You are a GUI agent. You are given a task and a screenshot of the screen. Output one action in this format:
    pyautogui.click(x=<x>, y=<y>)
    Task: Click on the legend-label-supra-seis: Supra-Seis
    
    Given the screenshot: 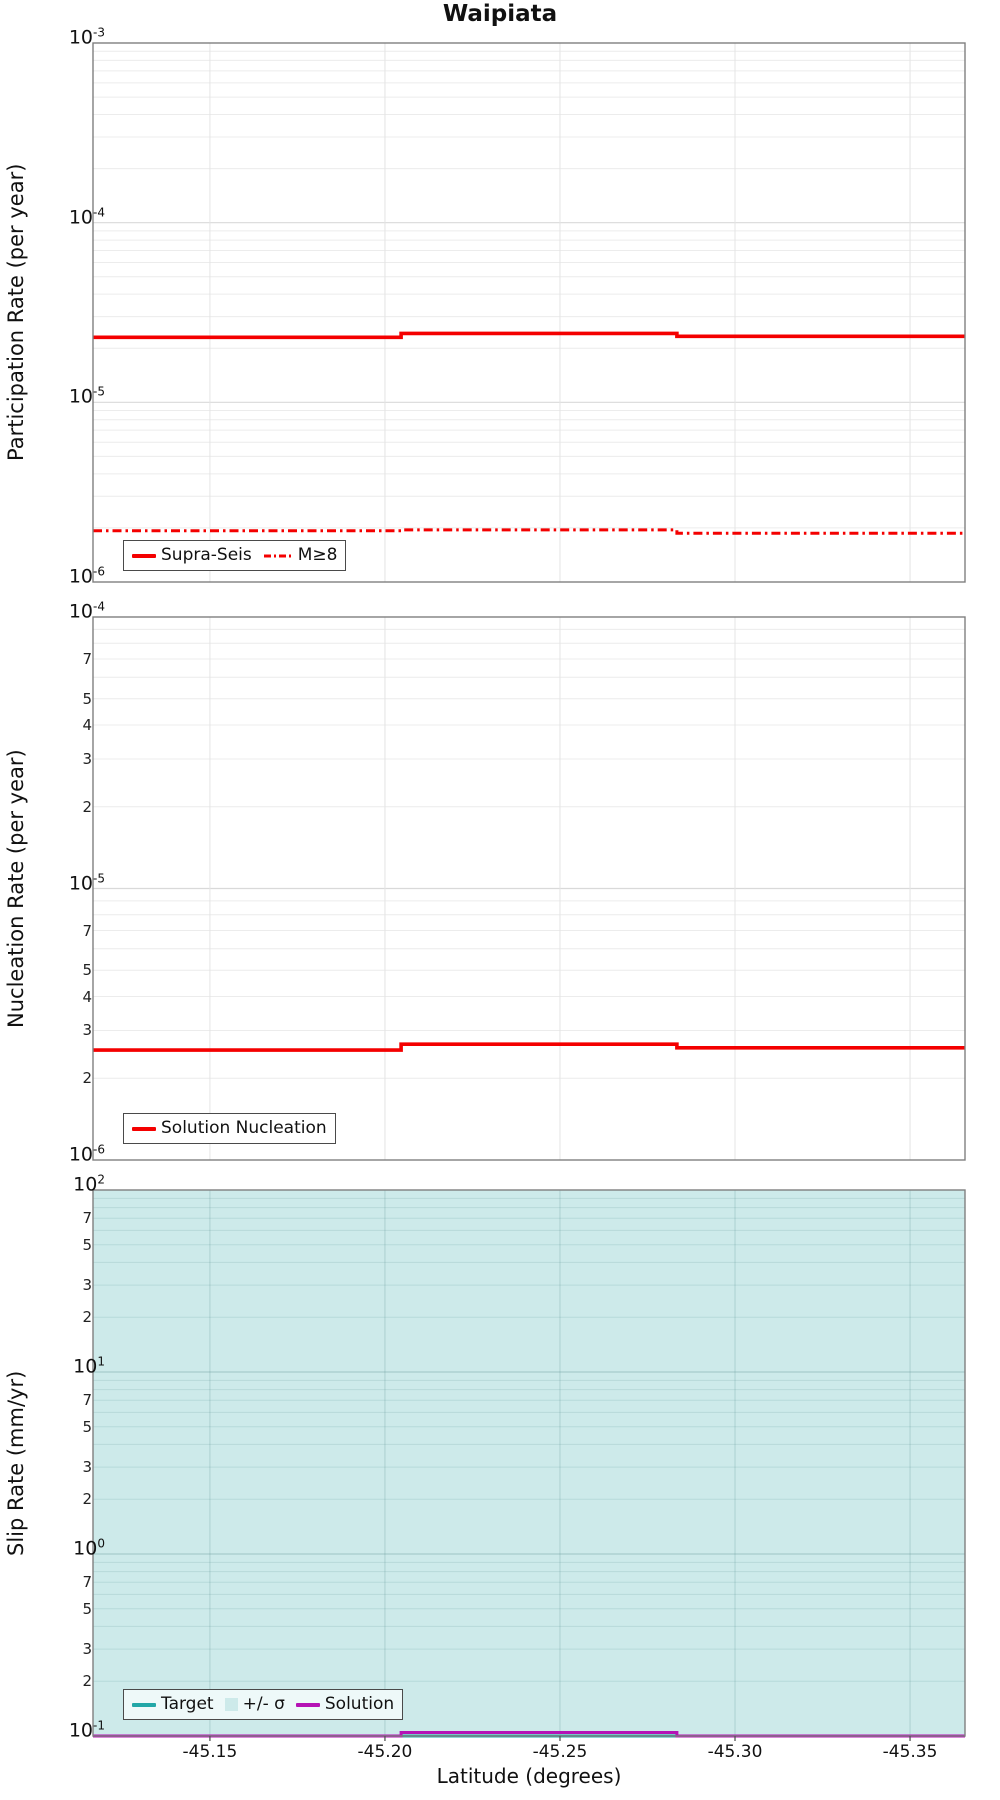 What is the action you would take?
    pyautogui.click(x=206, y=555)
    